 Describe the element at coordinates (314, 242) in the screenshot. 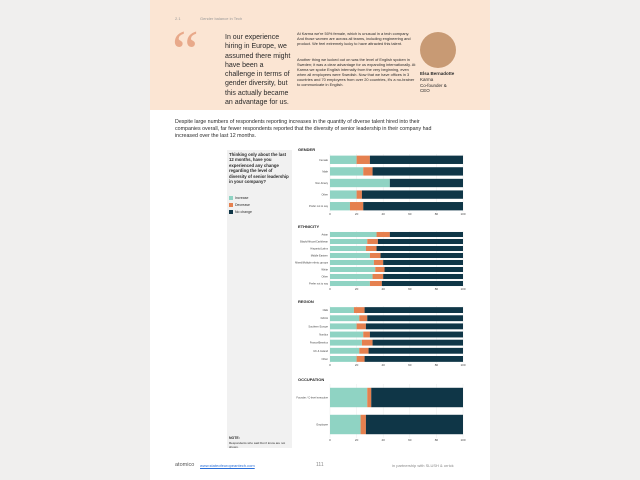

I see `category-label: Black/African/Caribbean` at that location.